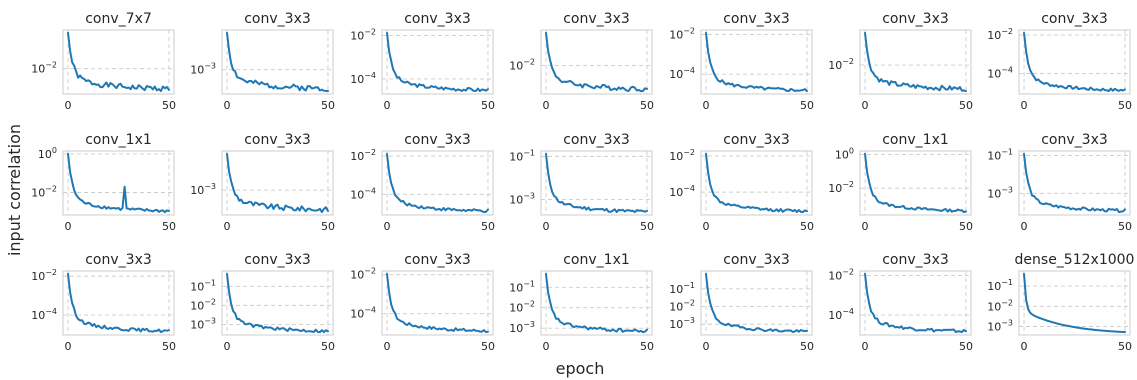  I want to click on subplot-panel: conv_7x7 10⁻² 0 50, so click(103, 61).